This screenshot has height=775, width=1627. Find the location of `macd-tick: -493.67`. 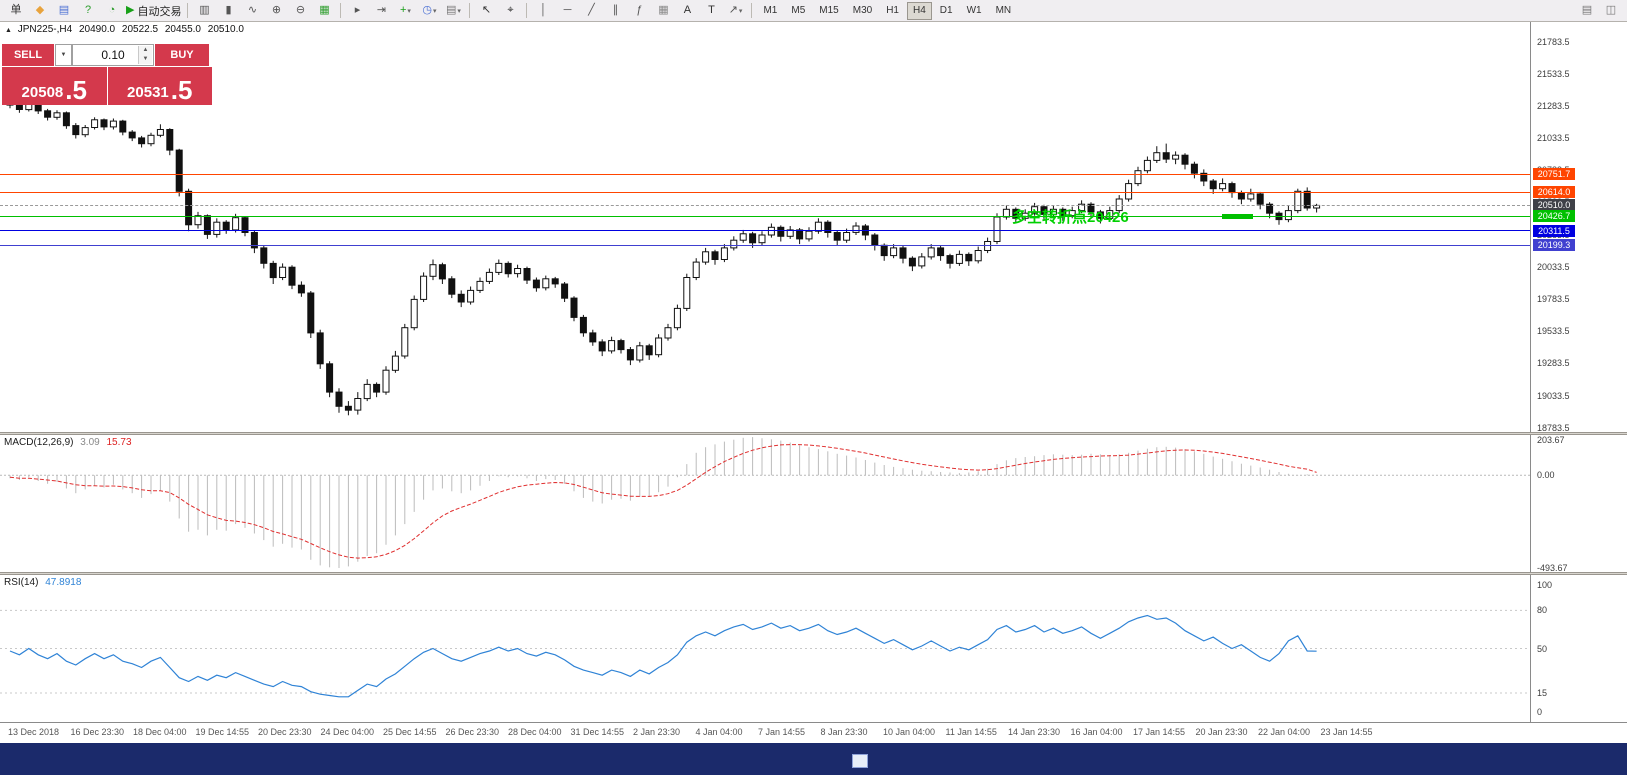

macd-tick: -493.67 is located at coordinates (1552, 567).